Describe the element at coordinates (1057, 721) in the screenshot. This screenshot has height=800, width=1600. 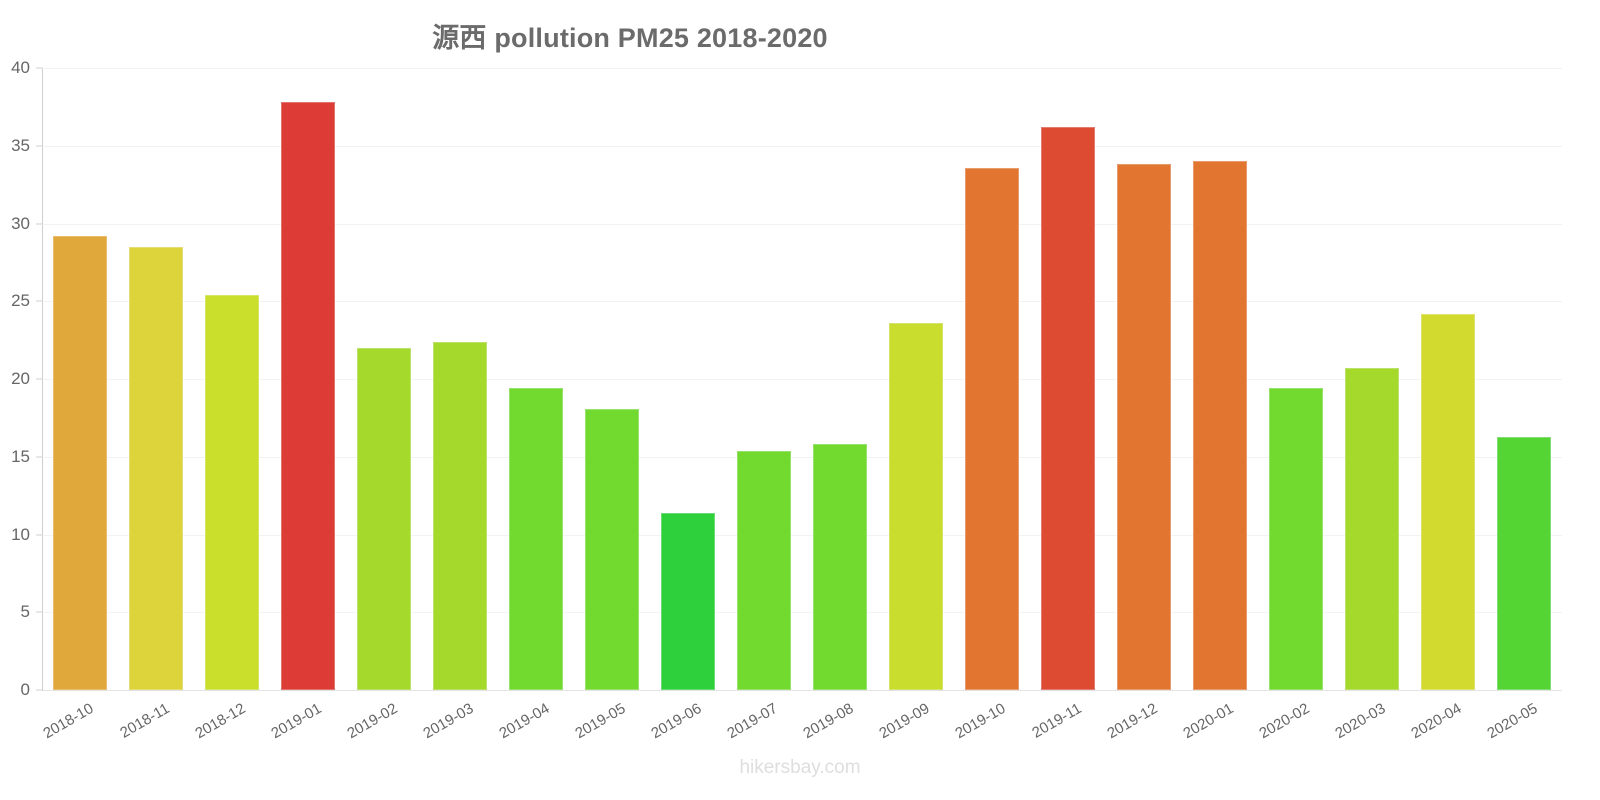
I see `x-axis-tick-label: 2019-11` at that location.